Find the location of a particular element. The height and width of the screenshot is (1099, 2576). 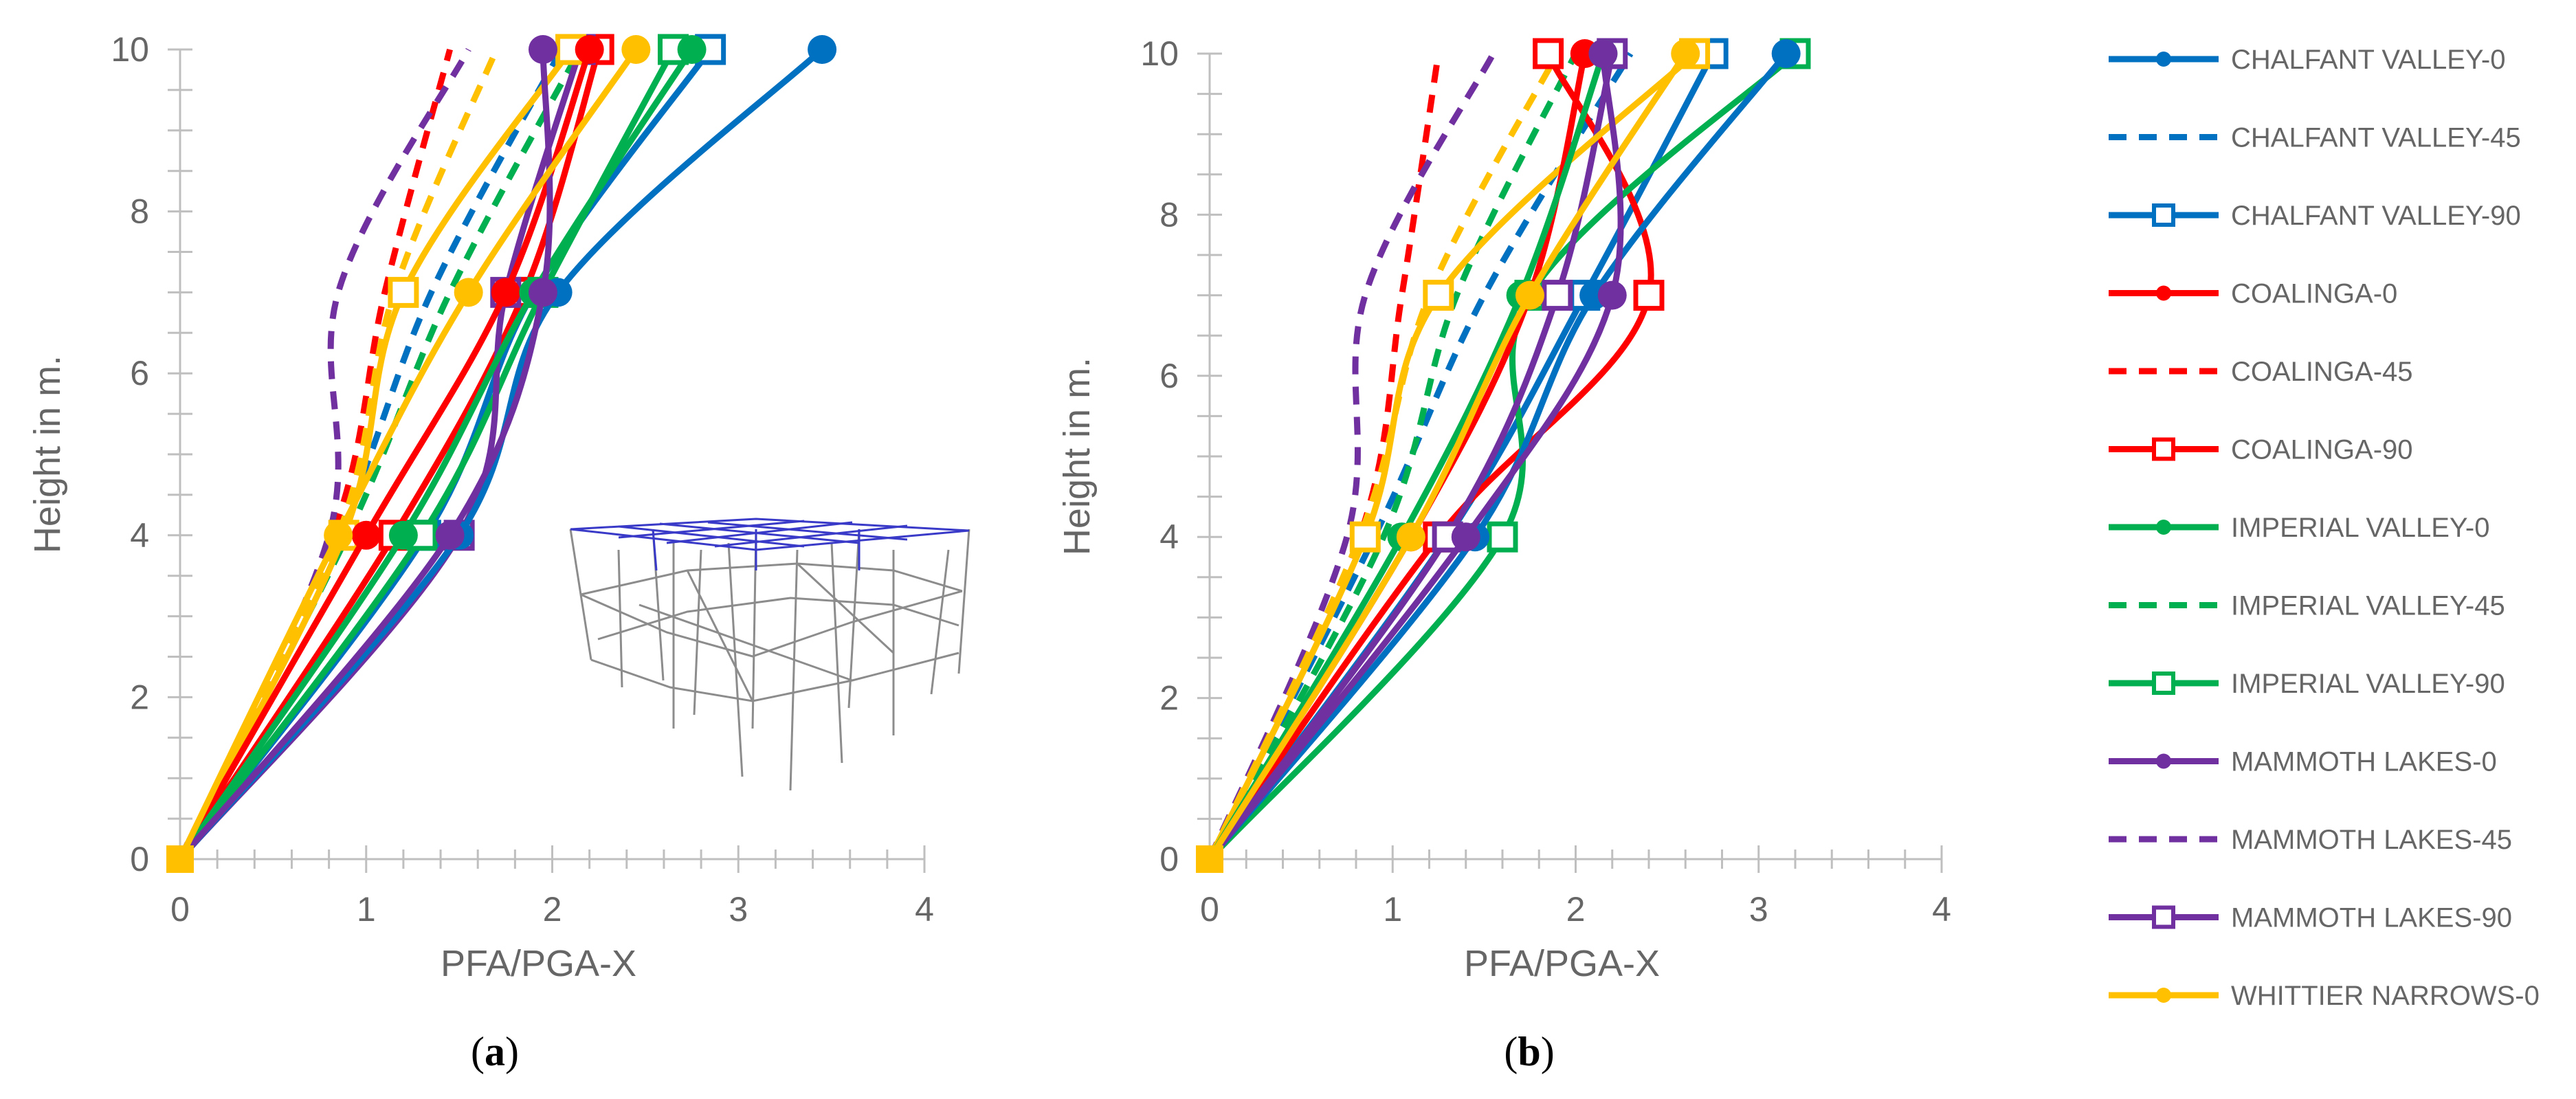

x-tick-label: 1 is located at coordinates (366, 910).